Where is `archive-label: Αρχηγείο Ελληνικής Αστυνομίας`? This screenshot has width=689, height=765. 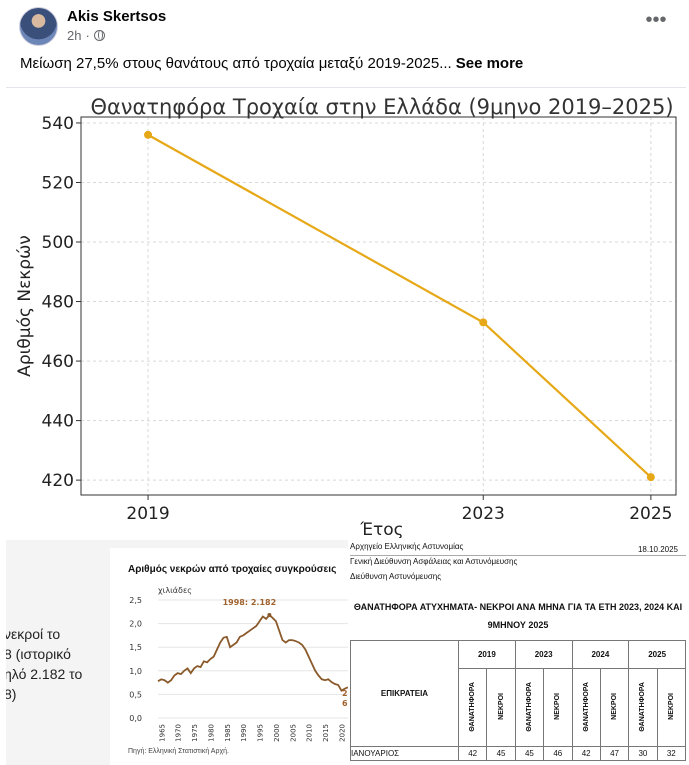 archive-label: Αρχηγείο Ελληνικής Αστυνομίας is located at coordinates (407, 546).